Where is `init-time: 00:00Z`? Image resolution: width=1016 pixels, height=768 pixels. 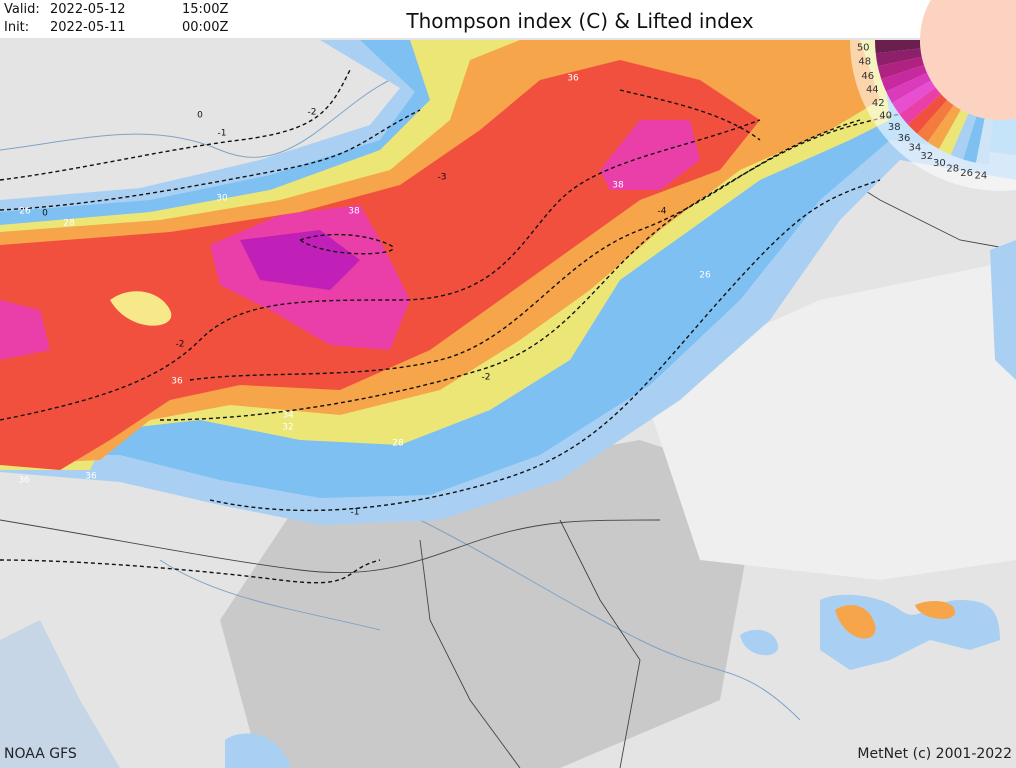
init-time: 00:00Z is located at coordinates (205, 27).